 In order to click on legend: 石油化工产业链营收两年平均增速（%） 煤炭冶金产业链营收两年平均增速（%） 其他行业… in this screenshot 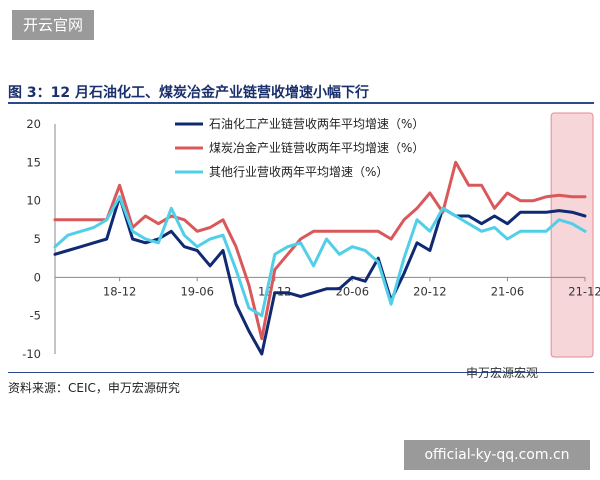, I will do `click(299, 147)`.